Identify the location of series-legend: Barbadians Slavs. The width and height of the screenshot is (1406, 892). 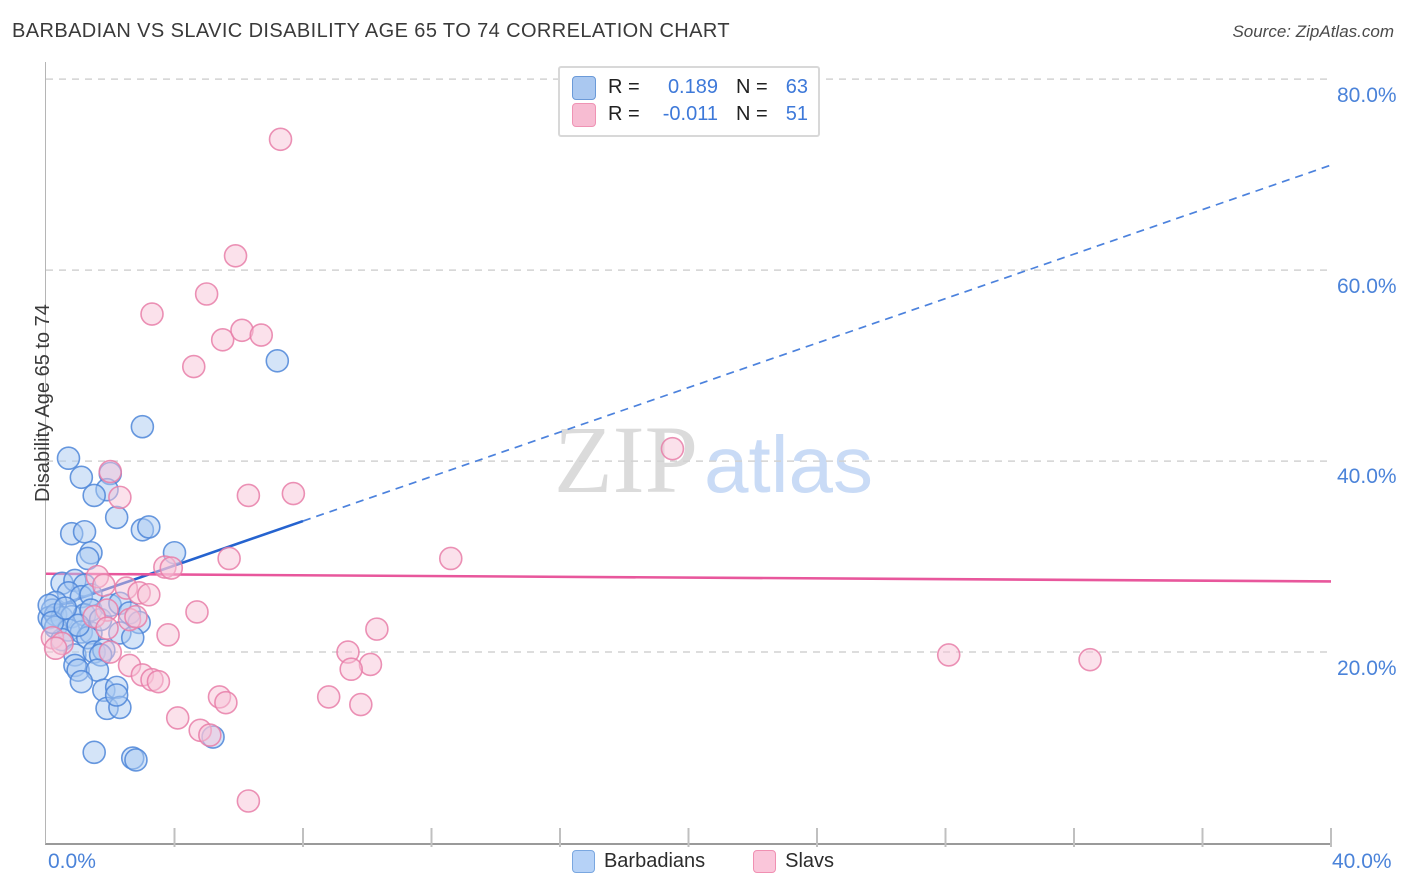
(703, 861).